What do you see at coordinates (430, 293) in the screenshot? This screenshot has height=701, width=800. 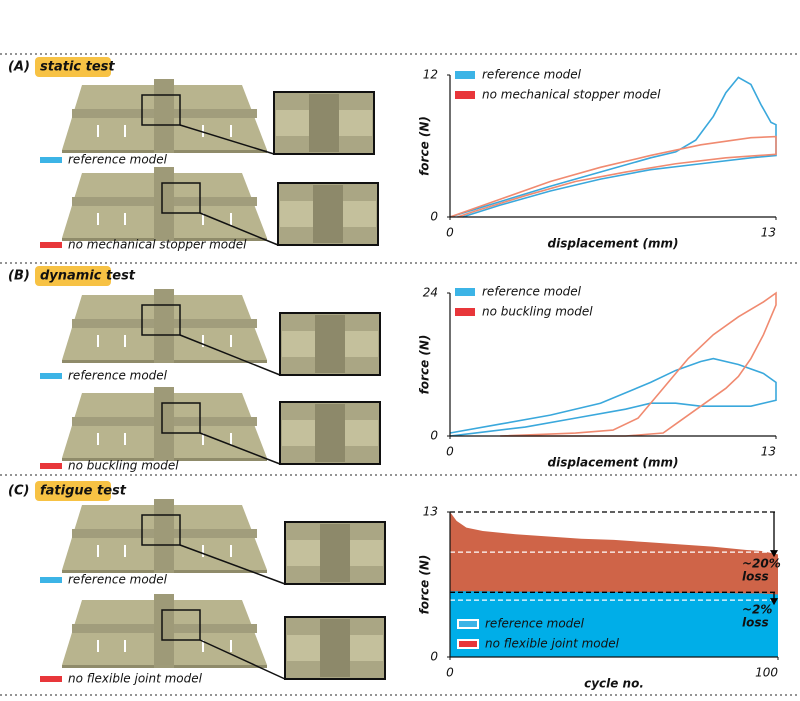 I see `y-tick-label: 24` at bounding box center [430, 293].